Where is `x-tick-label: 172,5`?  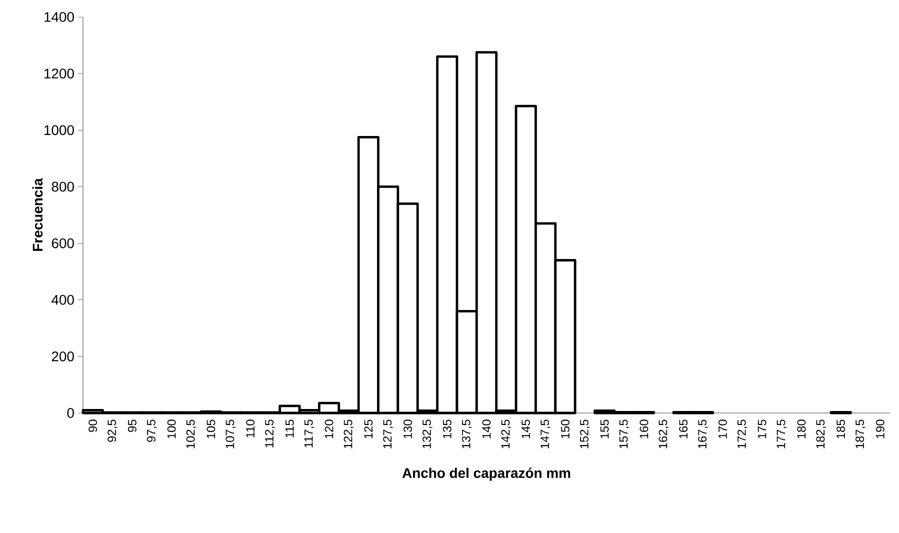 x-tick-label: 172,5 is located at coordinates (742, 434).